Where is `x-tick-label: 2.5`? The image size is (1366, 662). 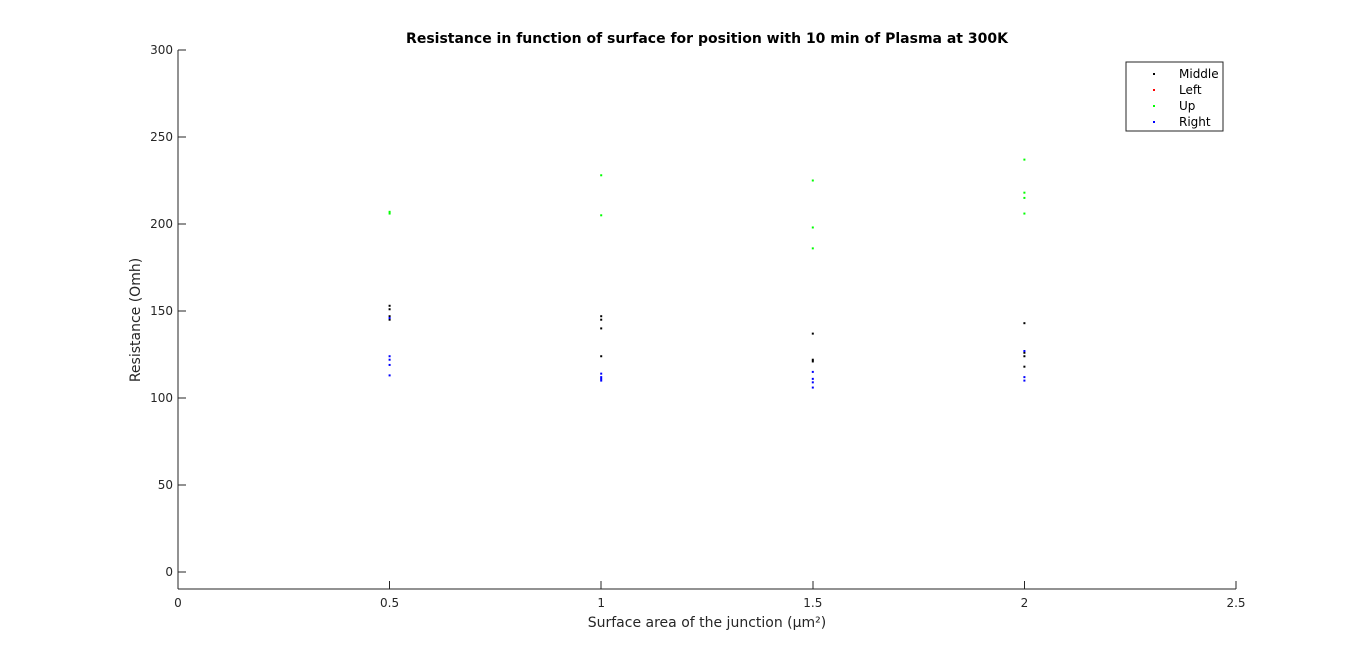
x-tick-label: 2.5 is located at coordinates (1235, 603).